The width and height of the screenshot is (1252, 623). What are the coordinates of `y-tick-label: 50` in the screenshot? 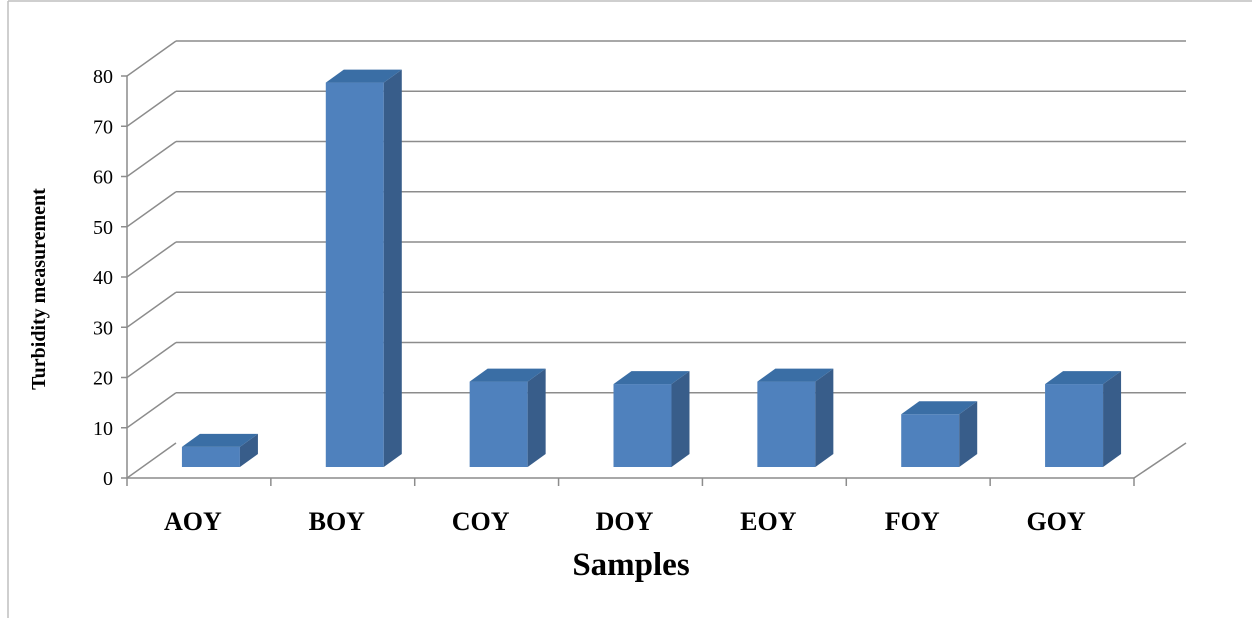 It's located at (103, 228).